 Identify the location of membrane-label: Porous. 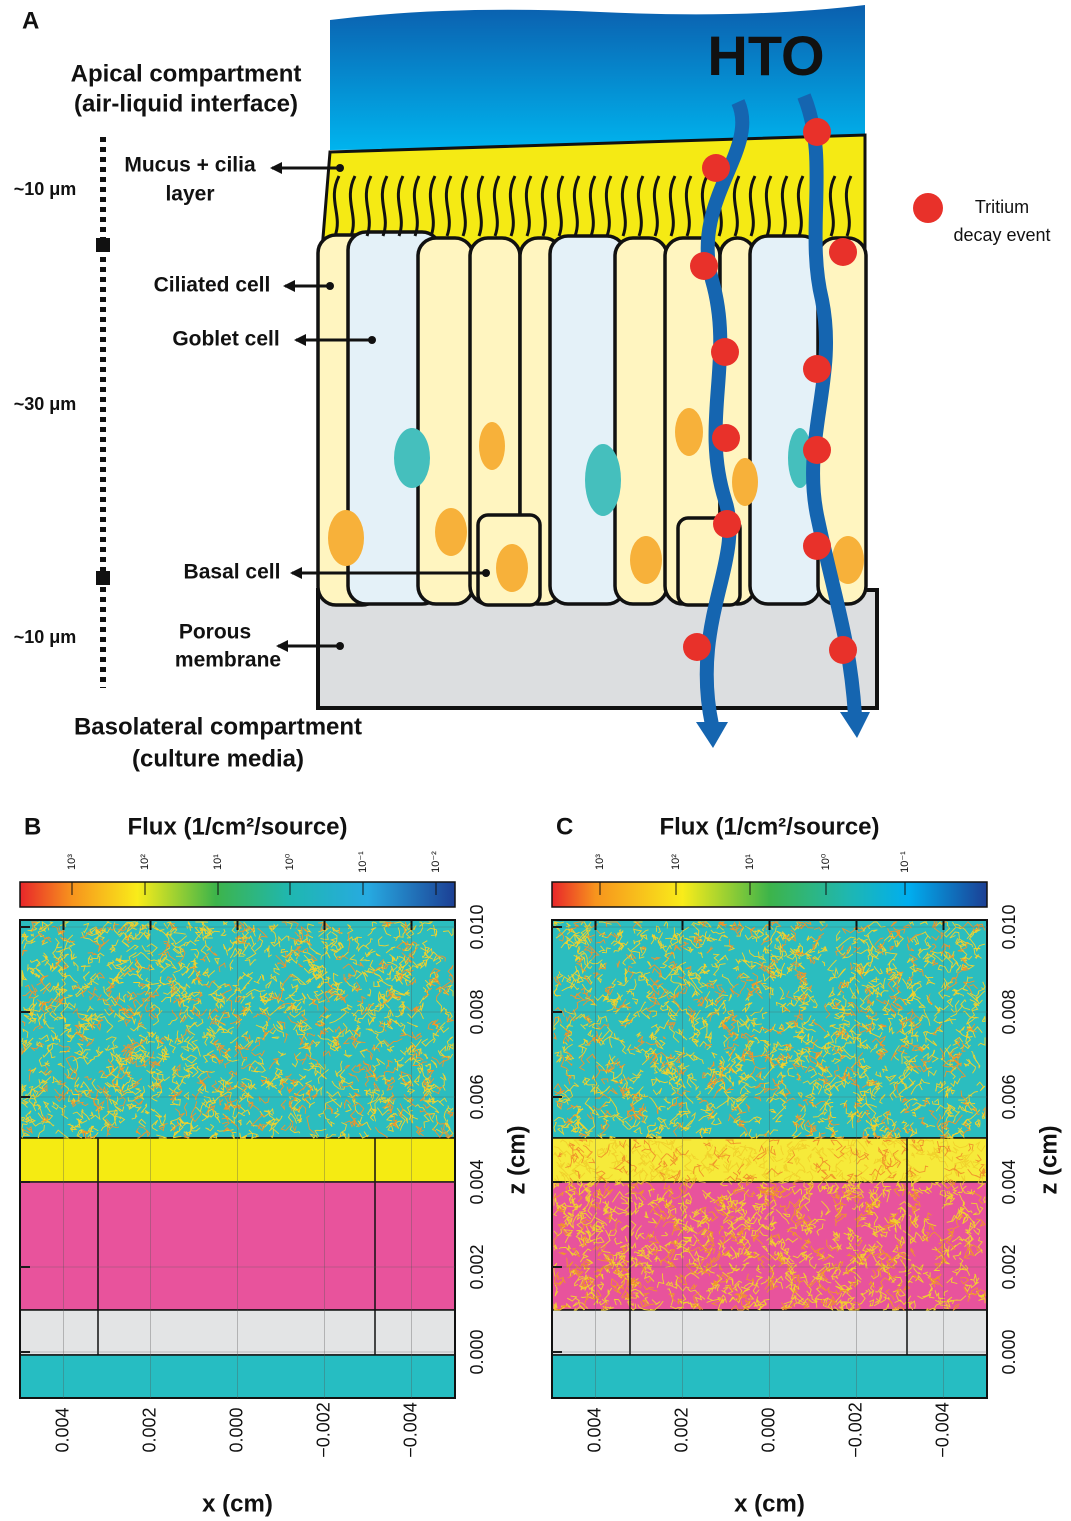
(215, 632).